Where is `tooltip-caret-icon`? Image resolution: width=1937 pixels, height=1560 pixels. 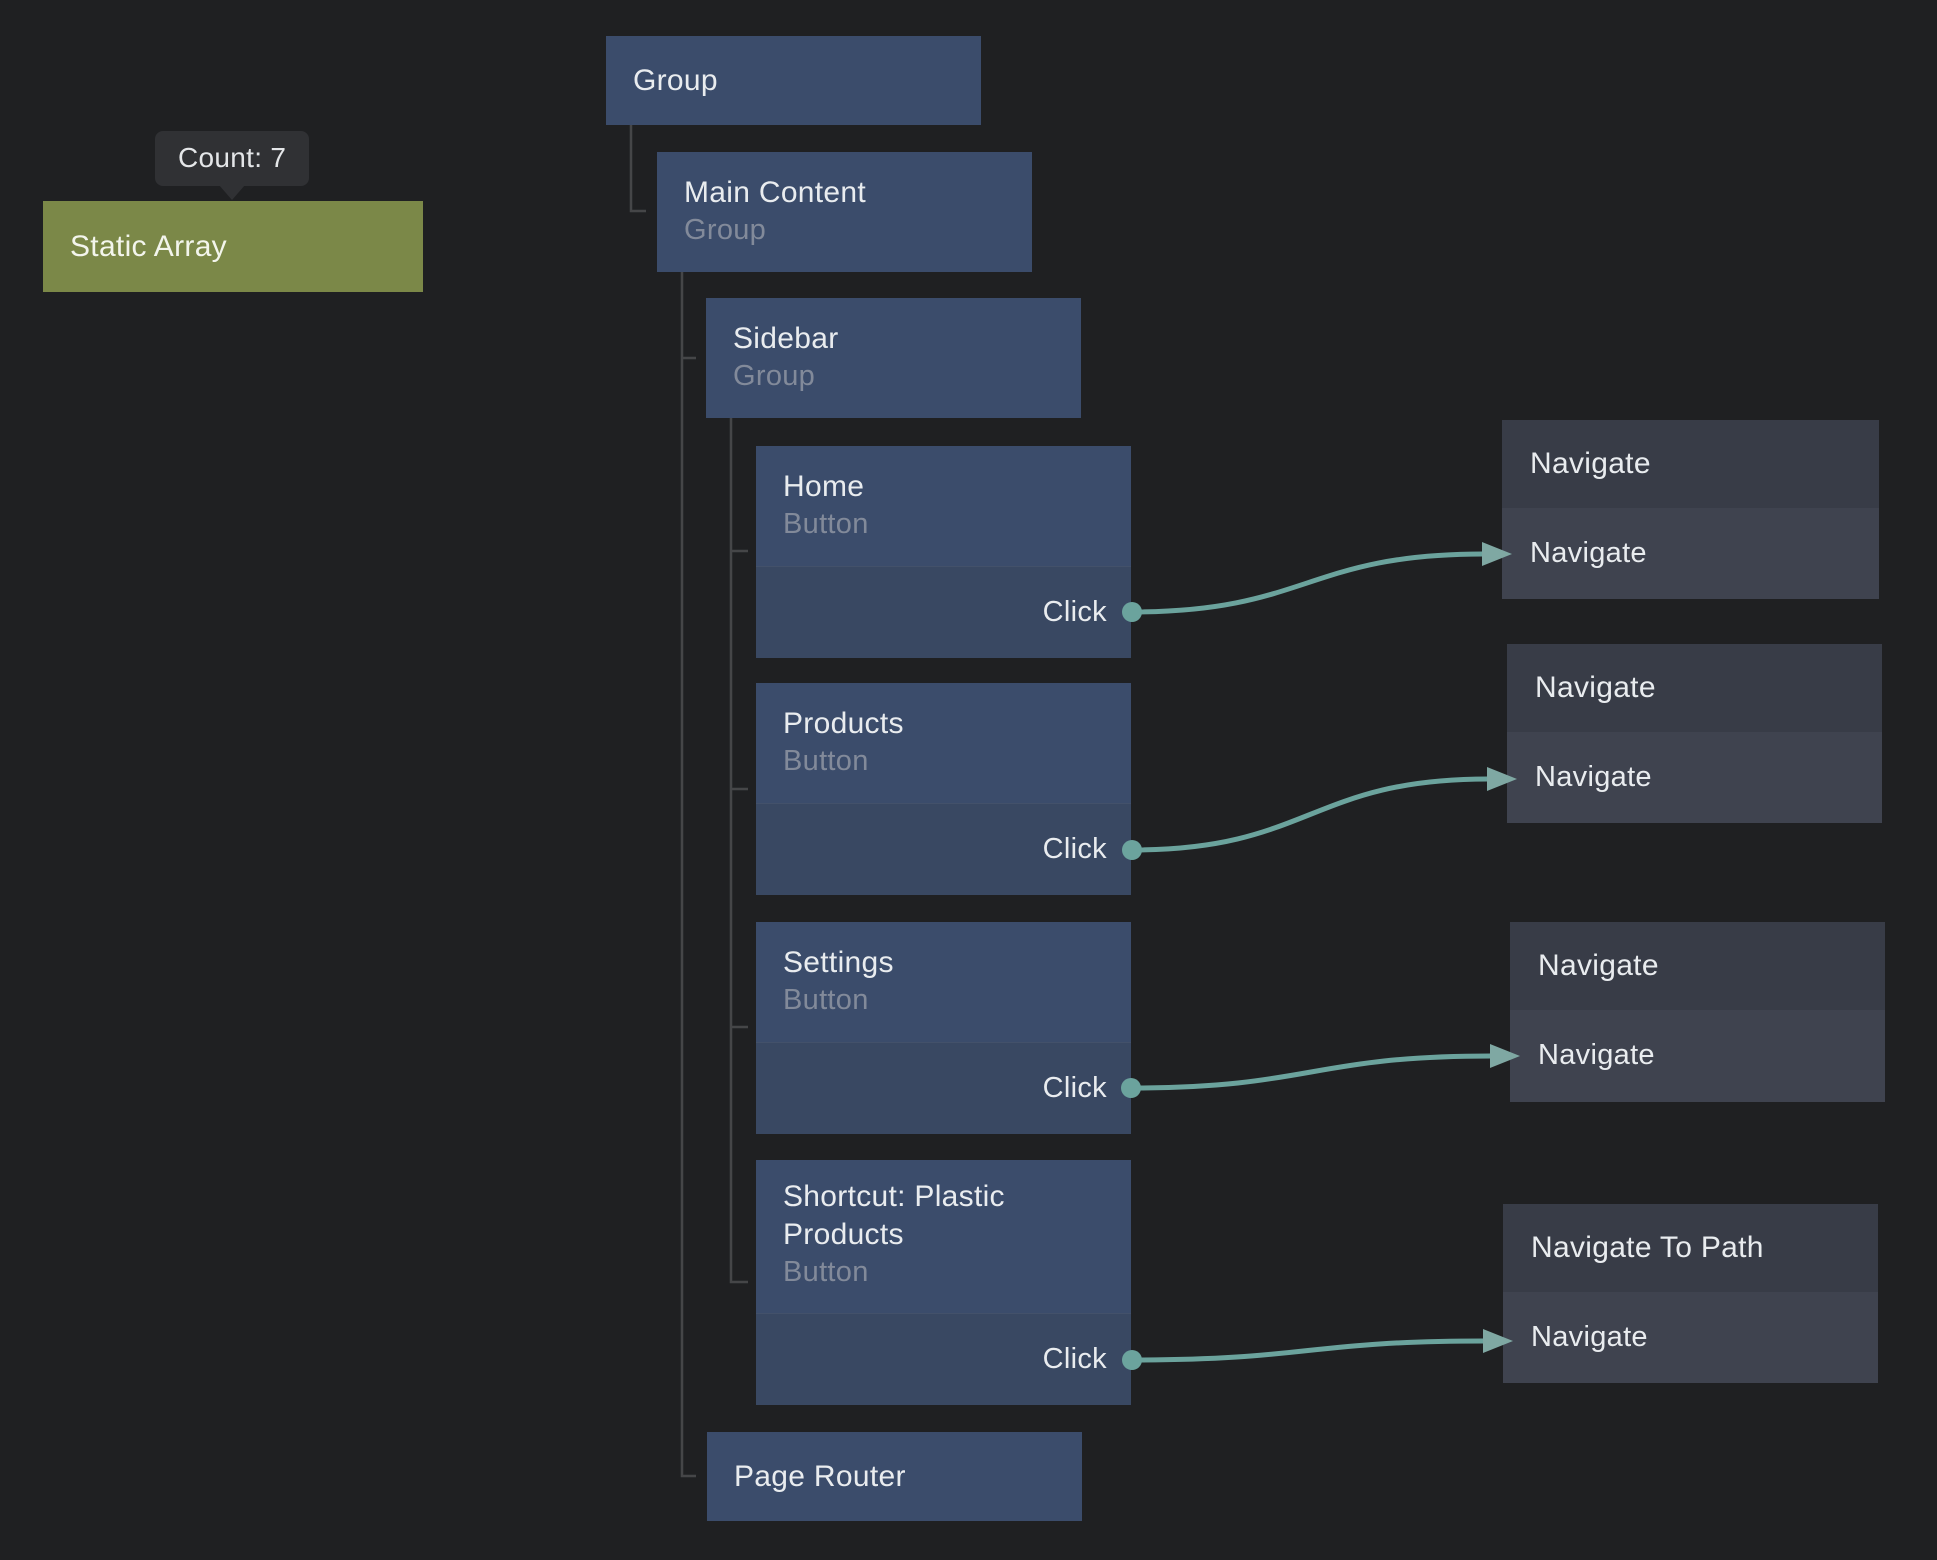
tooltip-caret-icon is located at coordinates (232, 192).